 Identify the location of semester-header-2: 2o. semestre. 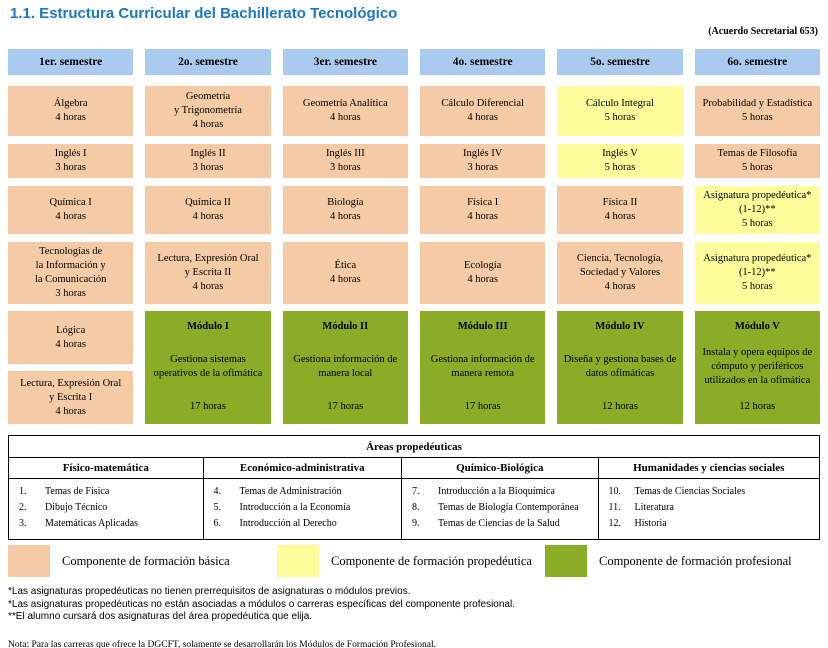
(208, 62).